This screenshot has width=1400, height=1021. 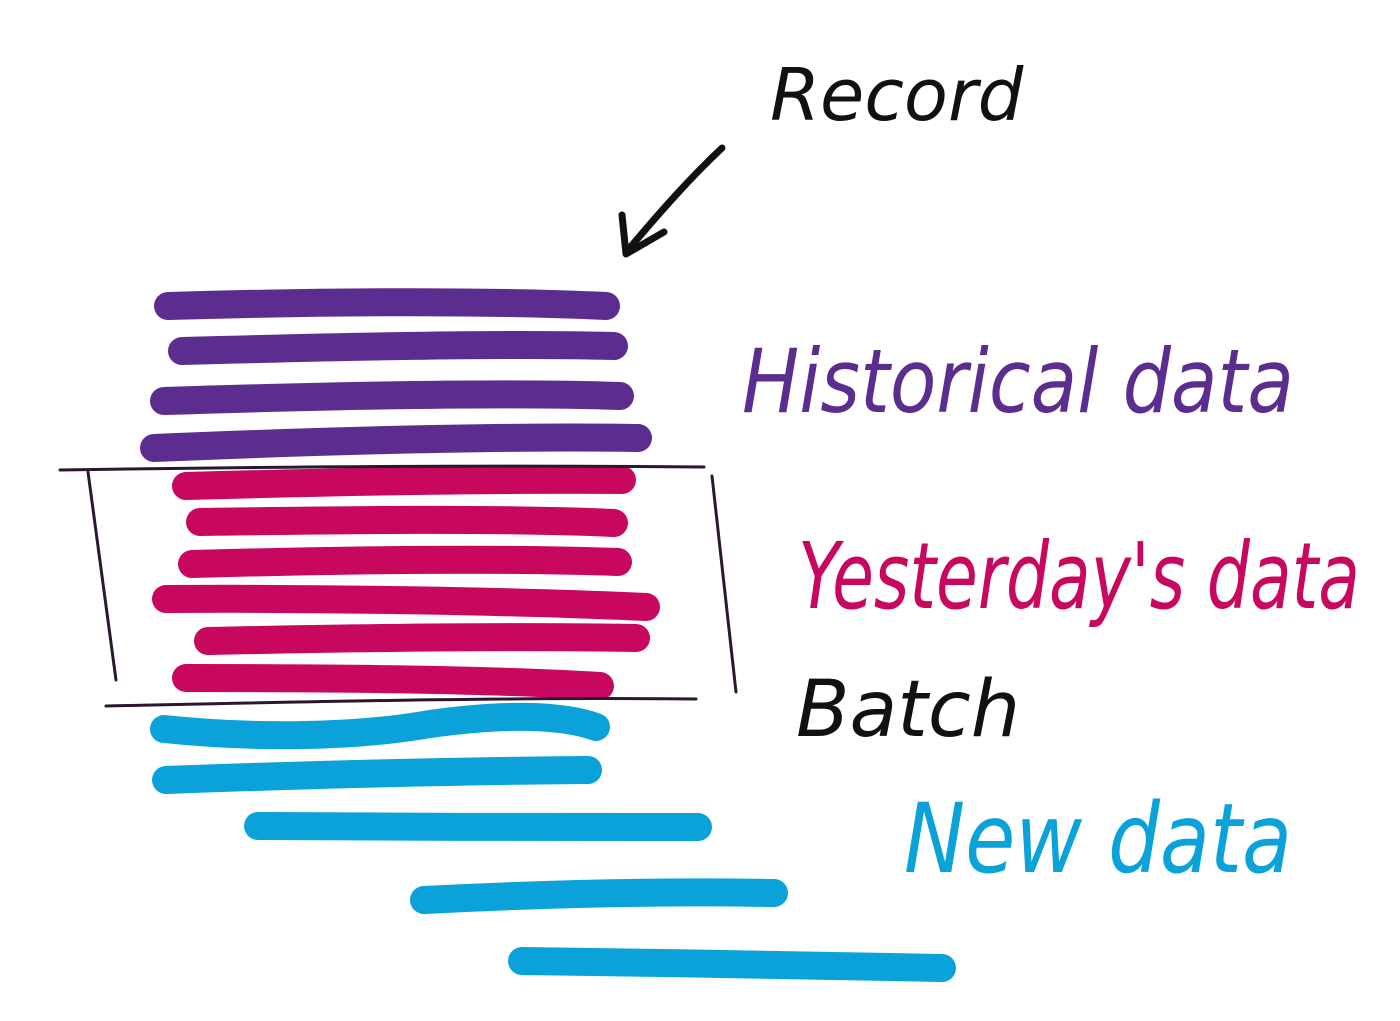 What do you see at coordinates (396, 375) in the screenshot?
I see `historical-records` at bounding box center [396, 375].